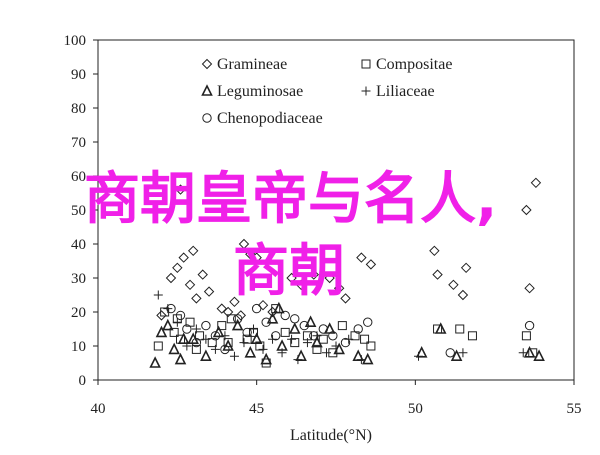 This screenshot has height=455, width=600. Describe the element at coordinates (78, 313) in the screenshot. I see `y-tick-label: 20` at that location.